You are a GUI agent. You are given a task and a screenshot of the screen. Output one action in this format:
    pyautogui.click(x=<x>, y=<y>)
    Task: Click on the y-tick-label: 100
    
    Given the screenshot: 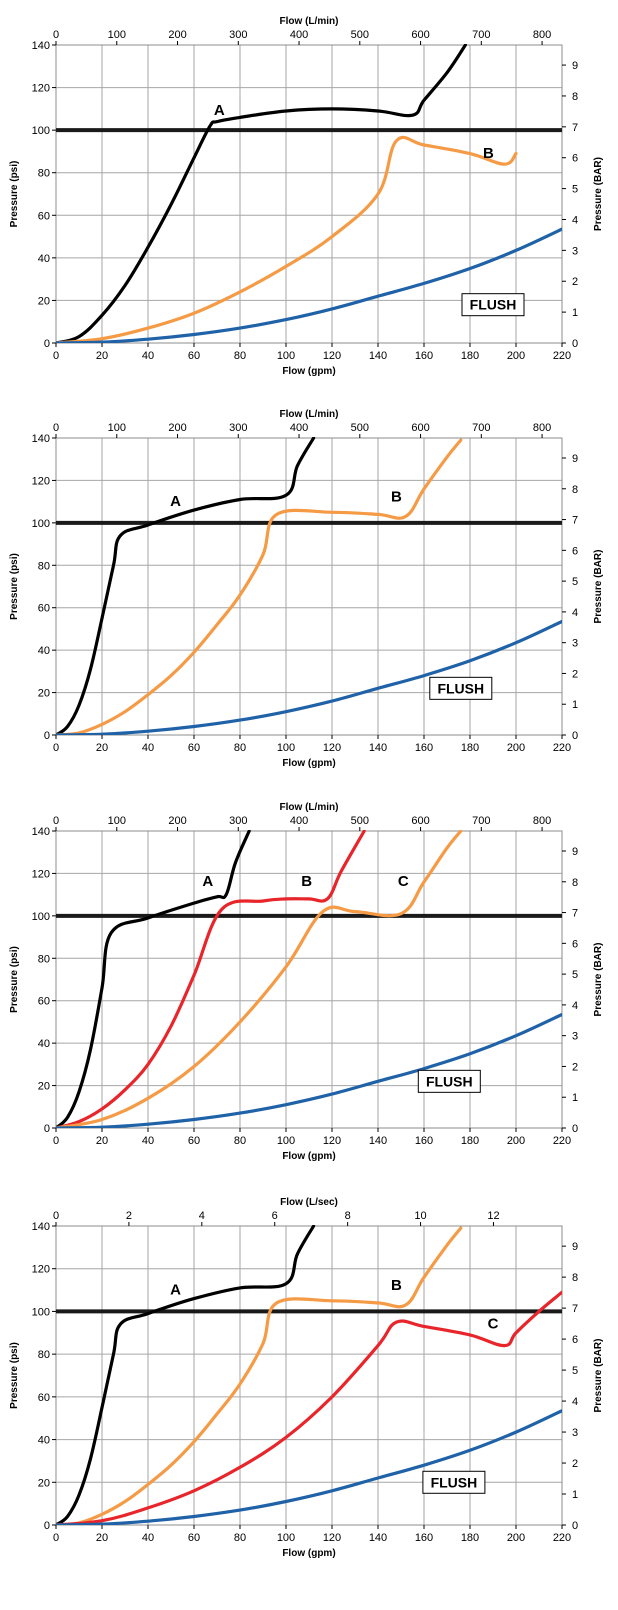 What is the action you would take?
    pyautogui.click(x=41, y=524)
    